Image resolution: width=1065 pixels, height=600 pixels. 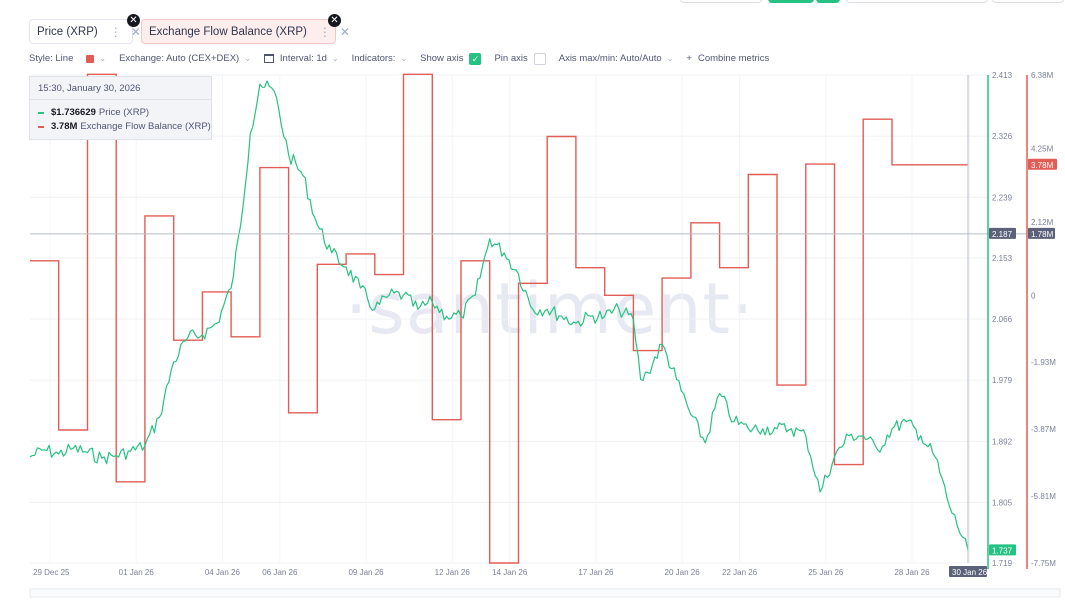 I want to click on exchange-selector: Exchange: Auto (CEX+DEX) ⌄, so click(x=185, y=58).